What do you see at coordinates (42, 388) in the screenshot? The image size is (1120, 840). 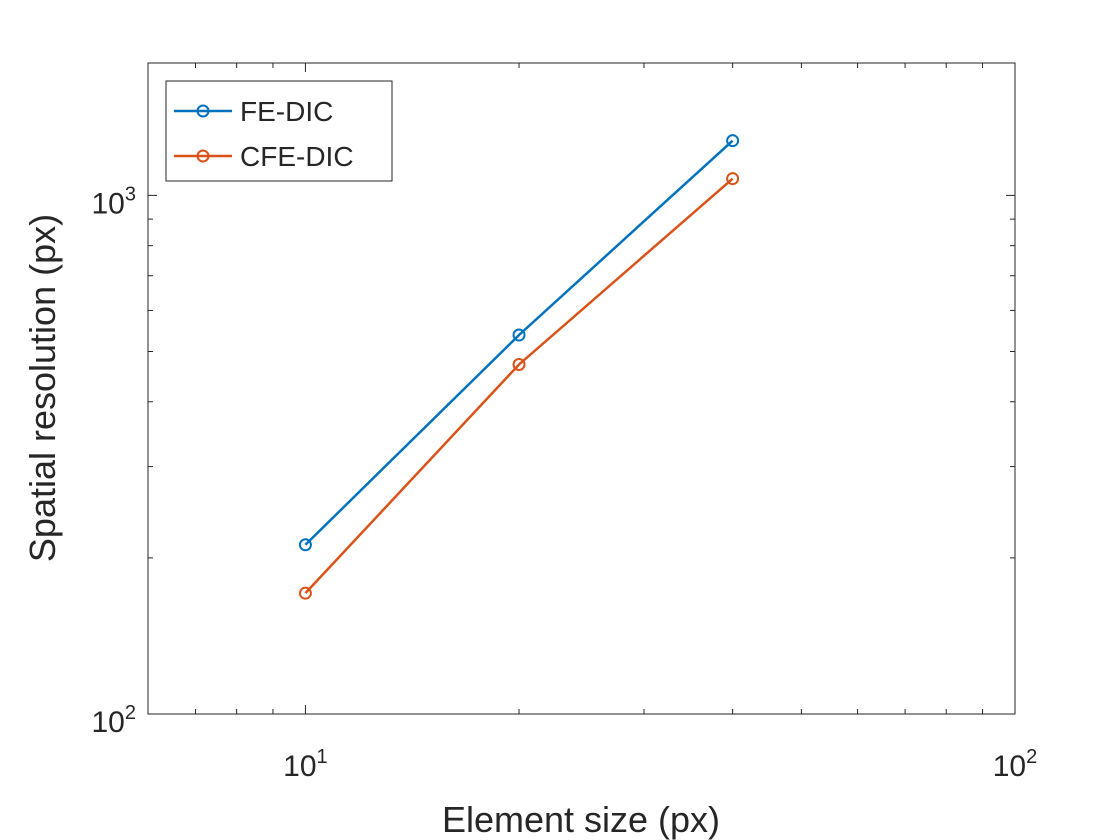 I see `y-axis-title: Spatial resolution (px)` at bounding box center [42, 388].